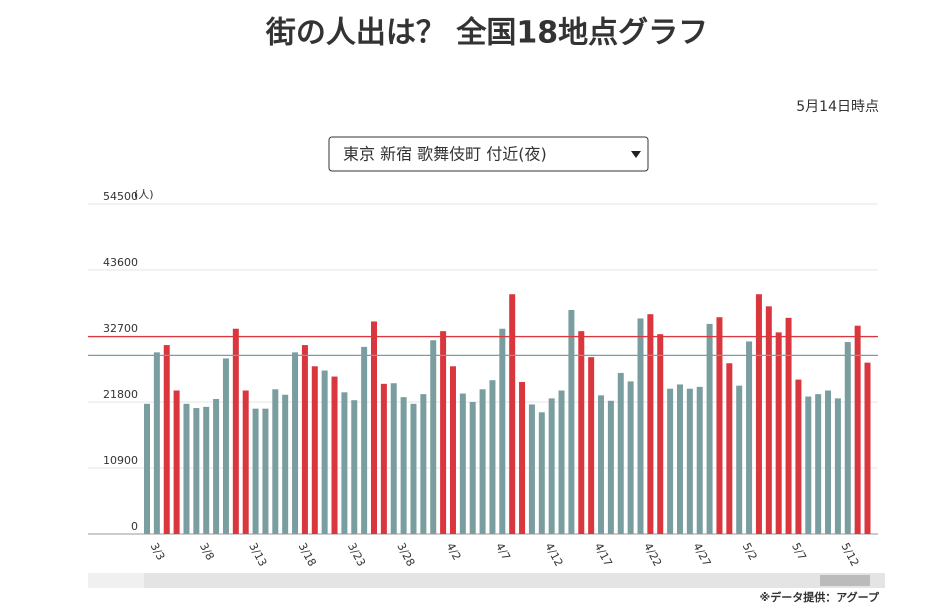 This screenshot has width=933, height=605. What do you see at coordinates (652, 555) in the screenshot?
I see `x-tick-label: 4/22` at bounding box center [652, 555].